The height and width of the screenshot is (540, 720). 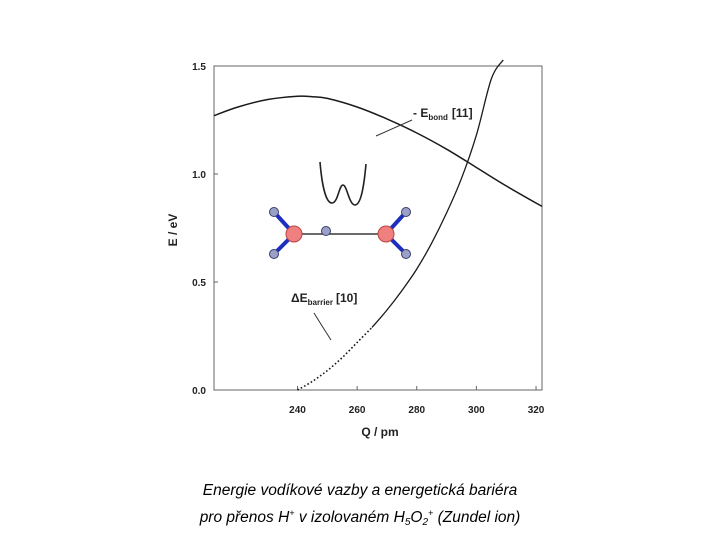 What do you see at coordinates (349, 517) in the screenshot?
I see `caption-part-b: v izolovaném H` at bounding box center [349, 517].